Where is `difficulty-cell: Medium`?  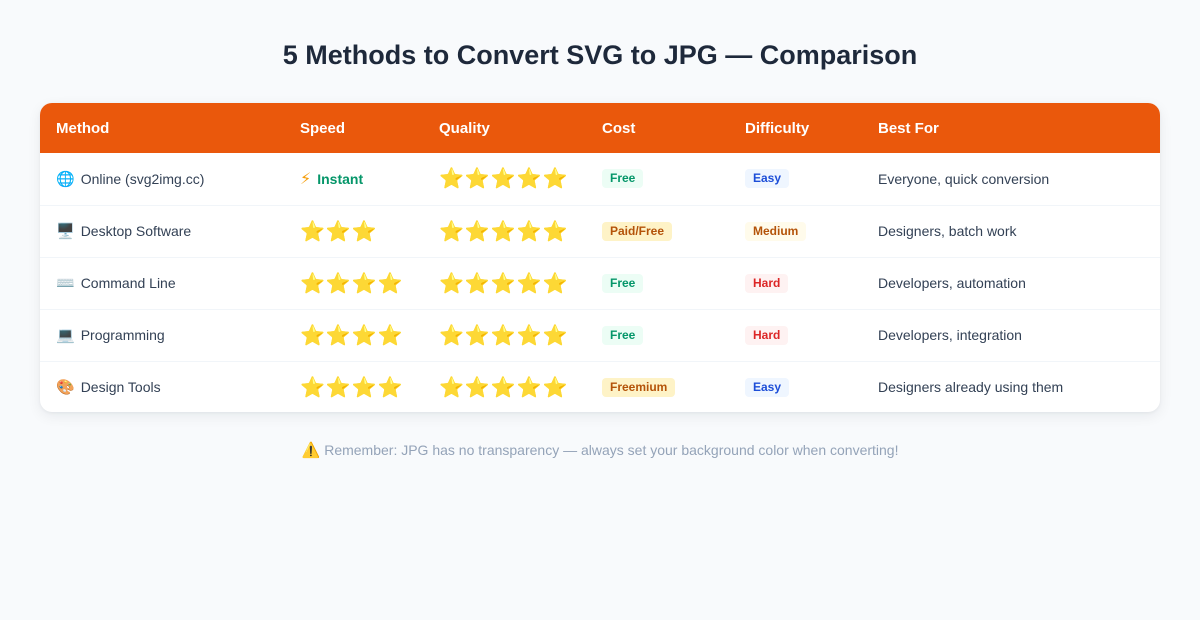
difficulty-cell: Medium is located at coordinates (795, 231).